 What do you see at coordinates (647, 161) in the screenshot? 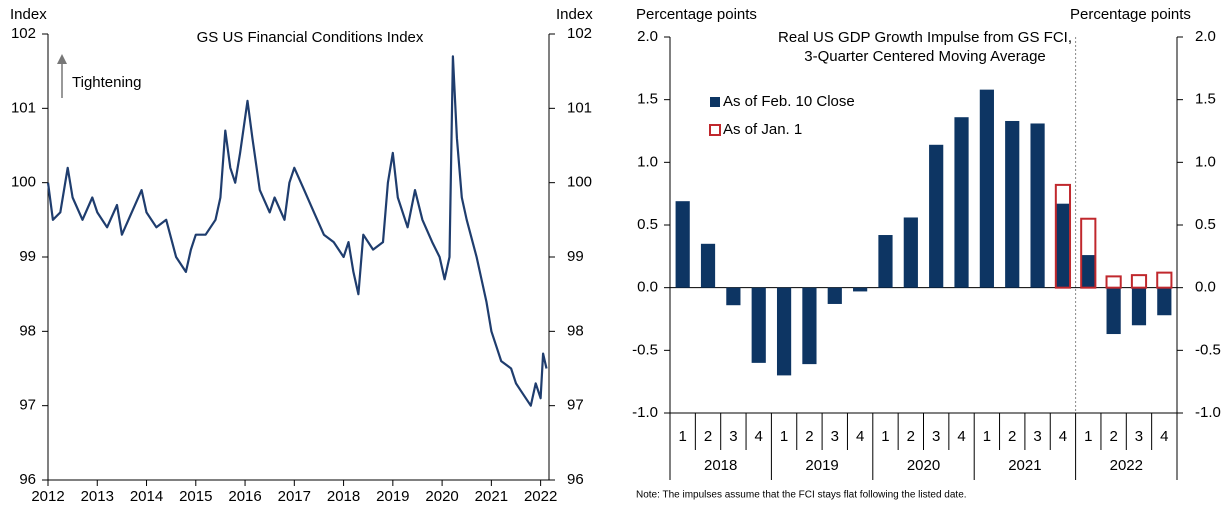
I see `y-tick-label: 1.0` at bounding box center [647, 161].